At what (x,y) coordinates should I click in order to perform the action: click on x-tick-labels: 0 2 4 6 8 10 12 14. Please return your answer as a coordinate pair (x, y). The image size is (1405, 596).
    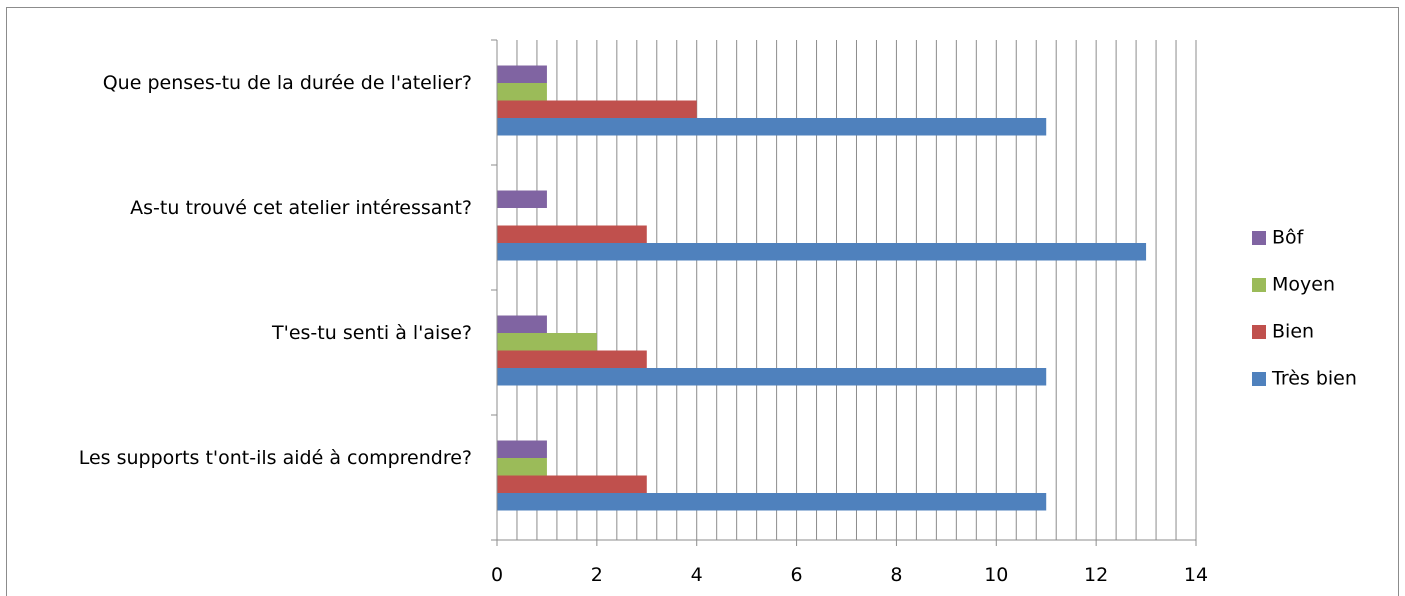
    Looking at the image, I should click on (849, 575).